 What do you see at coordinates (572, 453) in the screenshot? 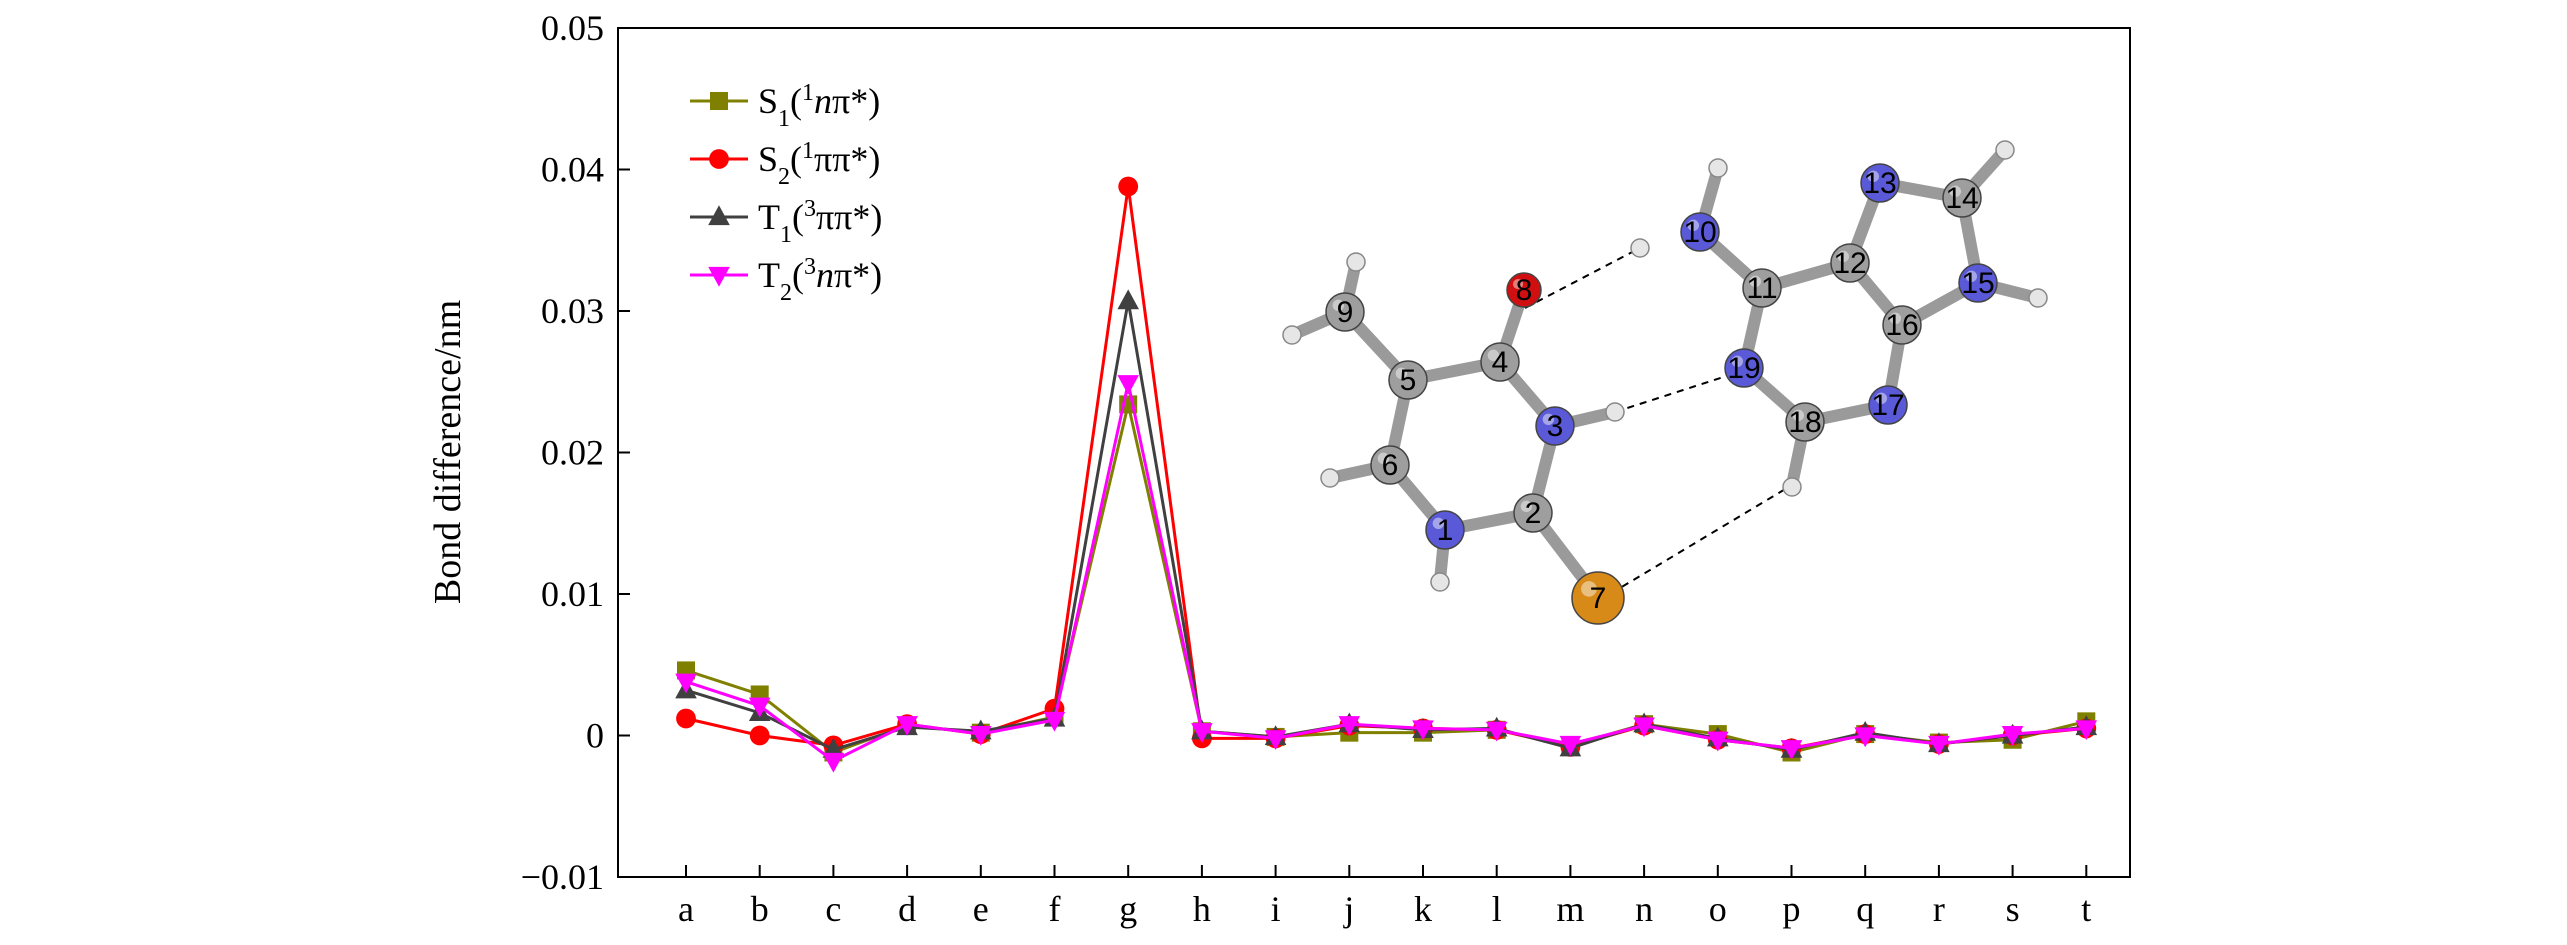
I see `y-tick-label: 0.02` at bounding box center [572, 453].